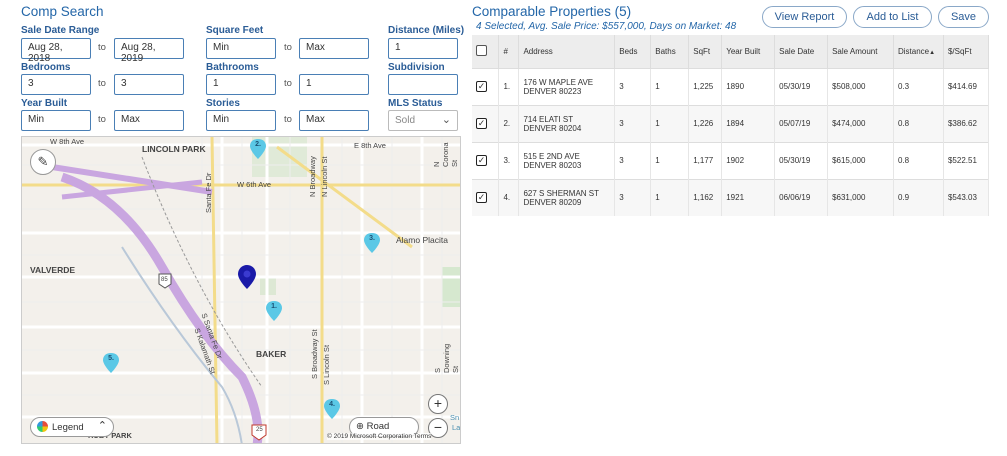 Image resolution: width=1007 pixels, height=456 pixels. I want to click on col-beds: Beds, so click(633, 51).